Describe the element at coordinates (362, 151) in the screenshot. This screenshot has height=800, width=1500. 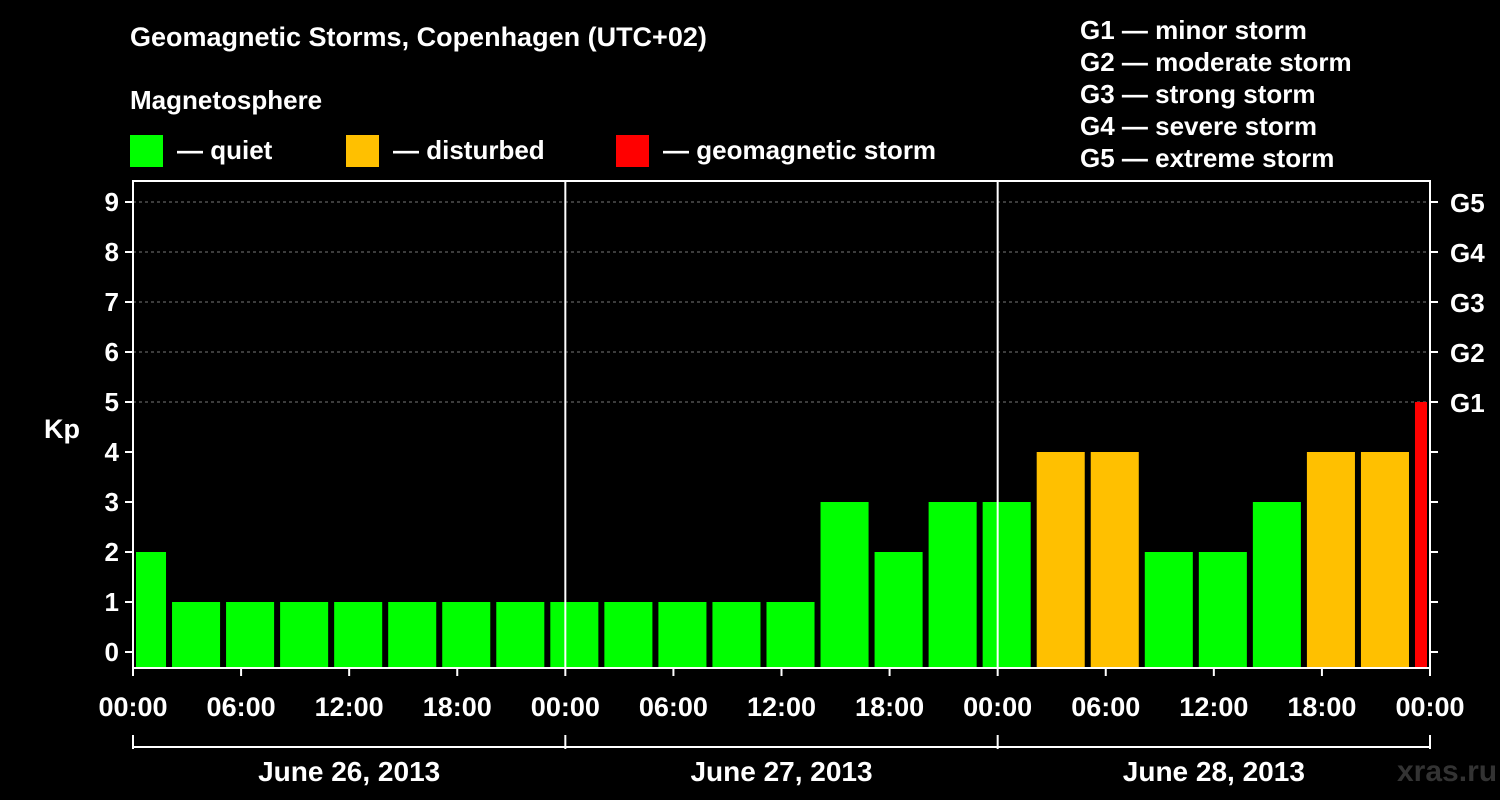
I see `legend-swatch-disturbed` at that location.